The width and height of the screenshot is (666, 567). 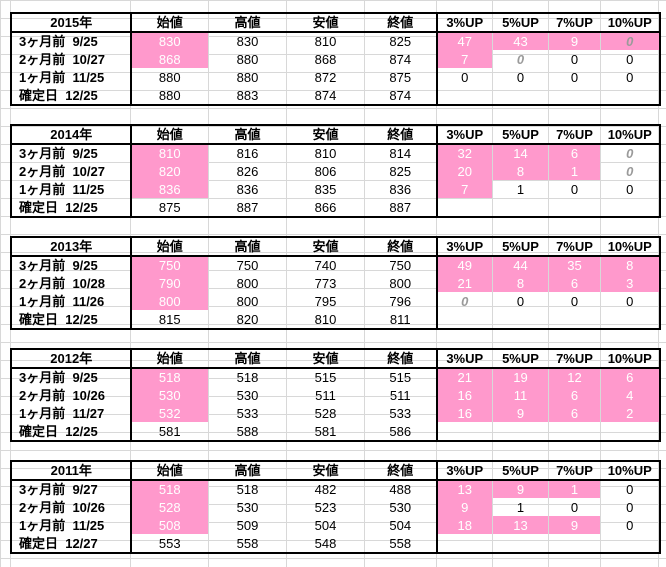 I want to click on percent-cell: 47, so click(x=464, y=41).